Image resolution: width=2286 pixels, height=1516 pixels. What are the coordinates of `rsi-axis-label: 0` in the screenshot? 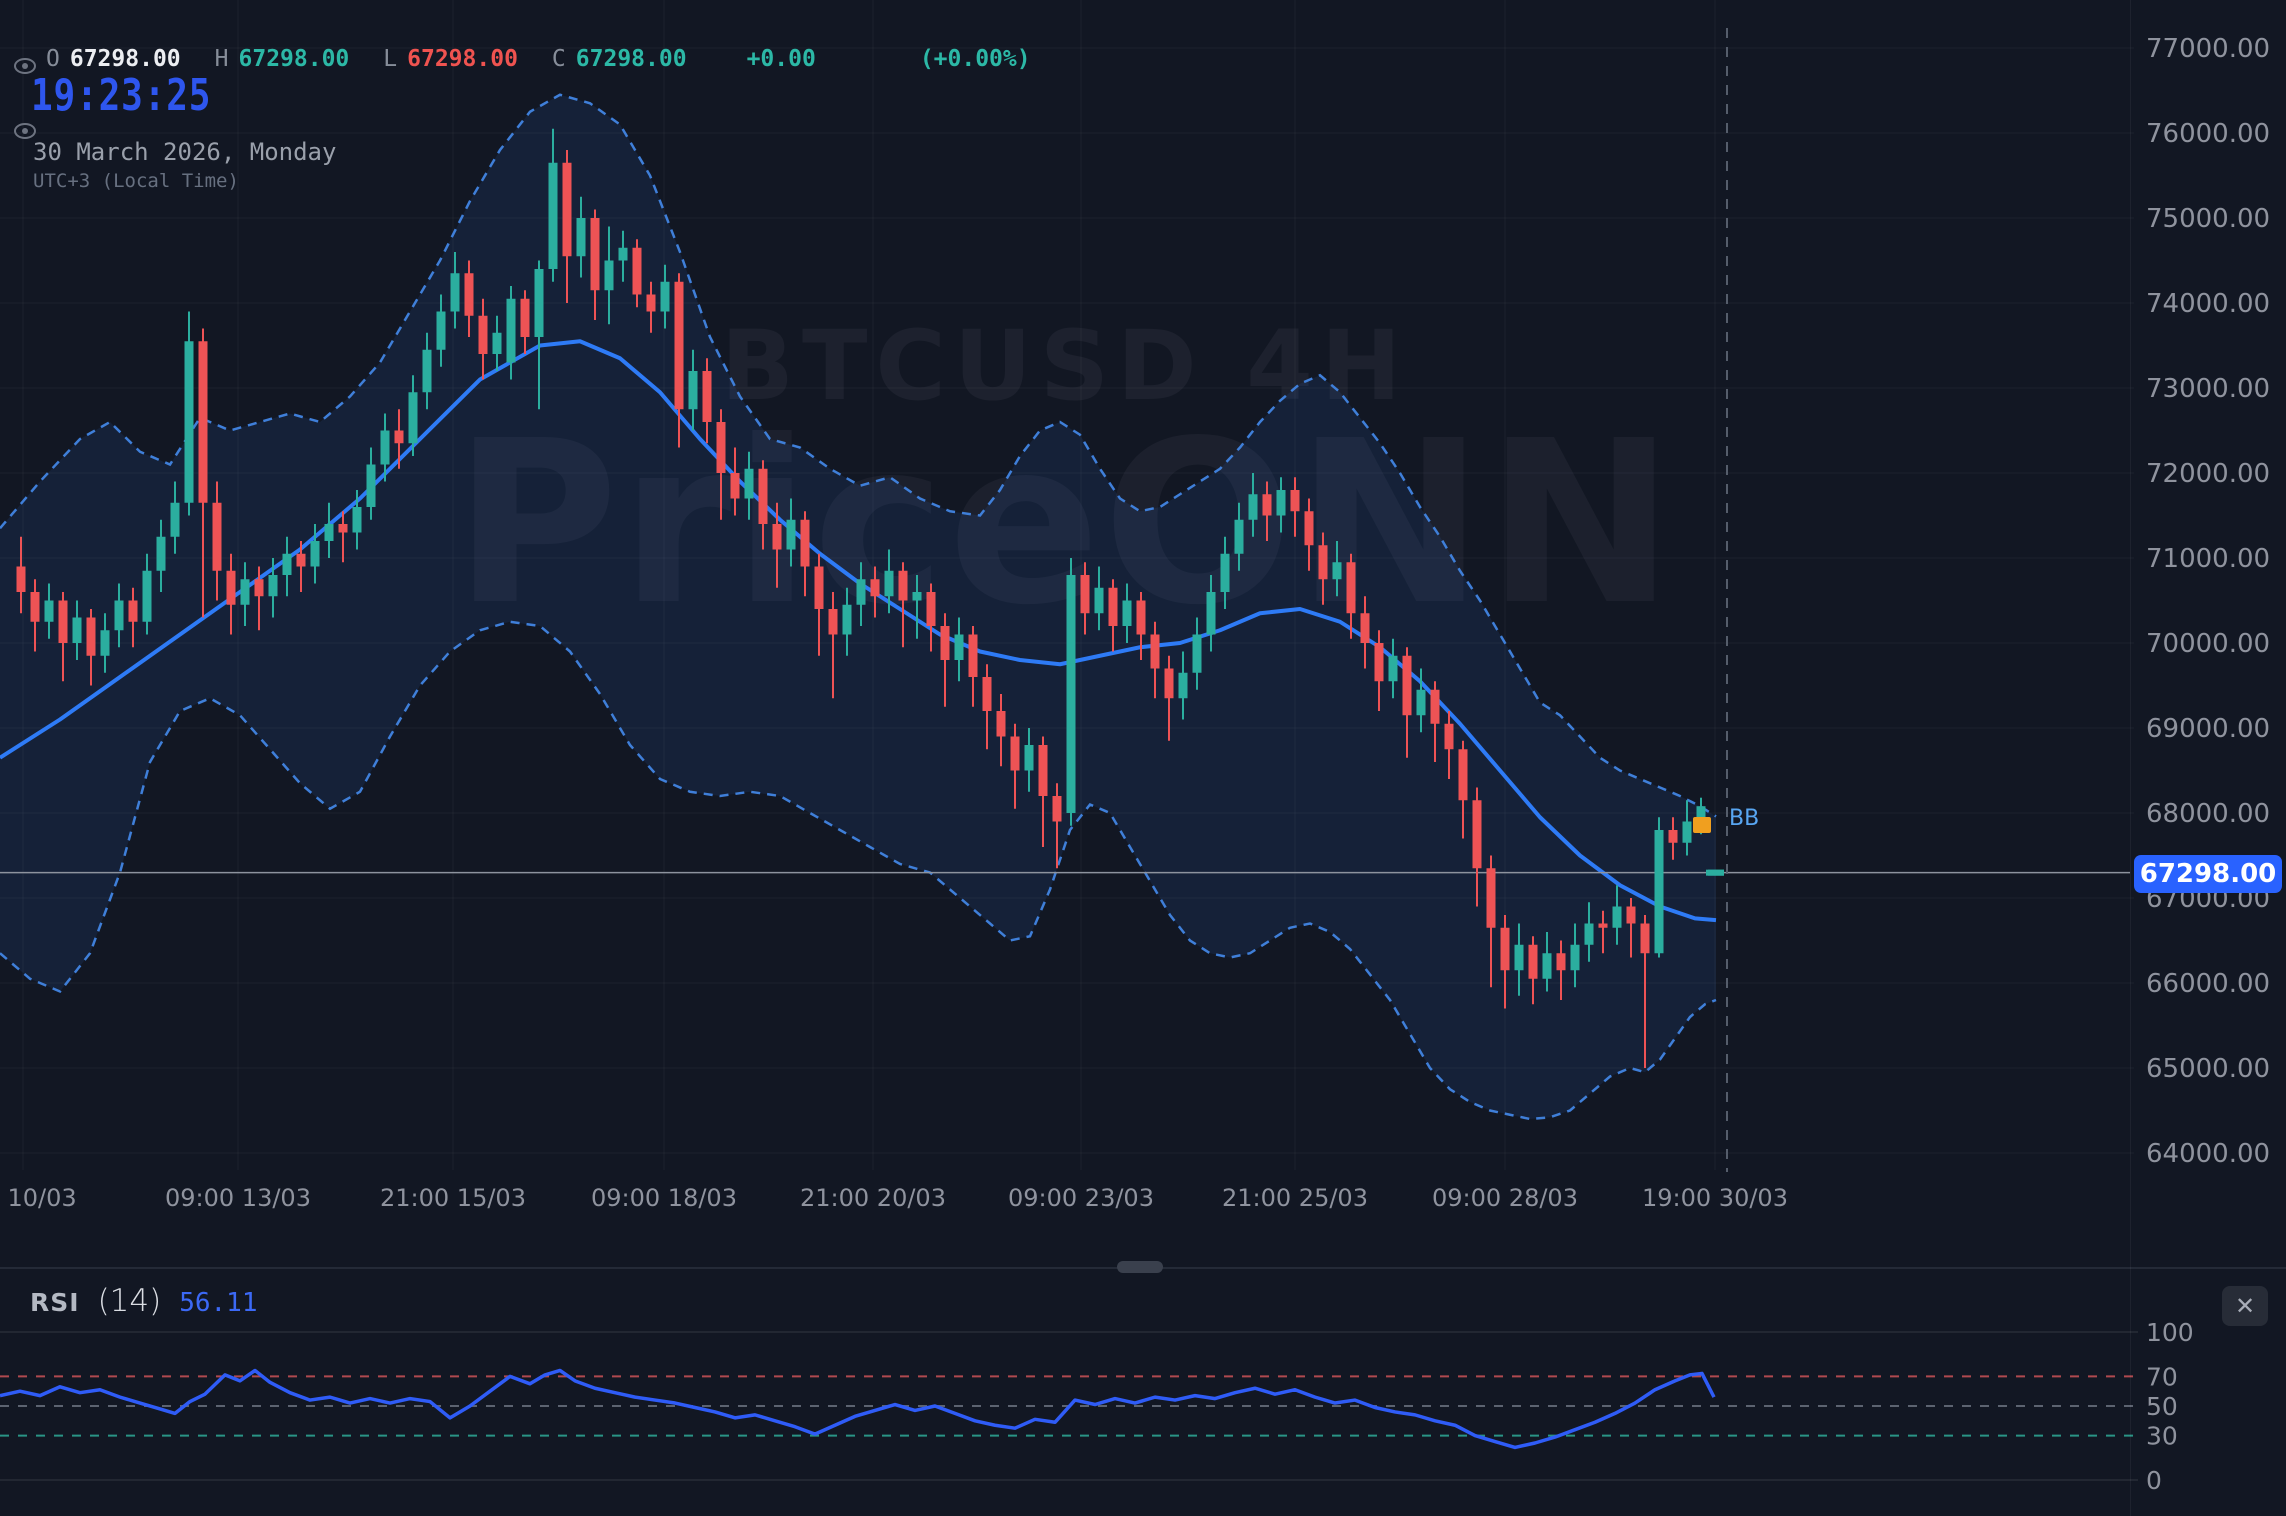 It's located at (2154, 1480).